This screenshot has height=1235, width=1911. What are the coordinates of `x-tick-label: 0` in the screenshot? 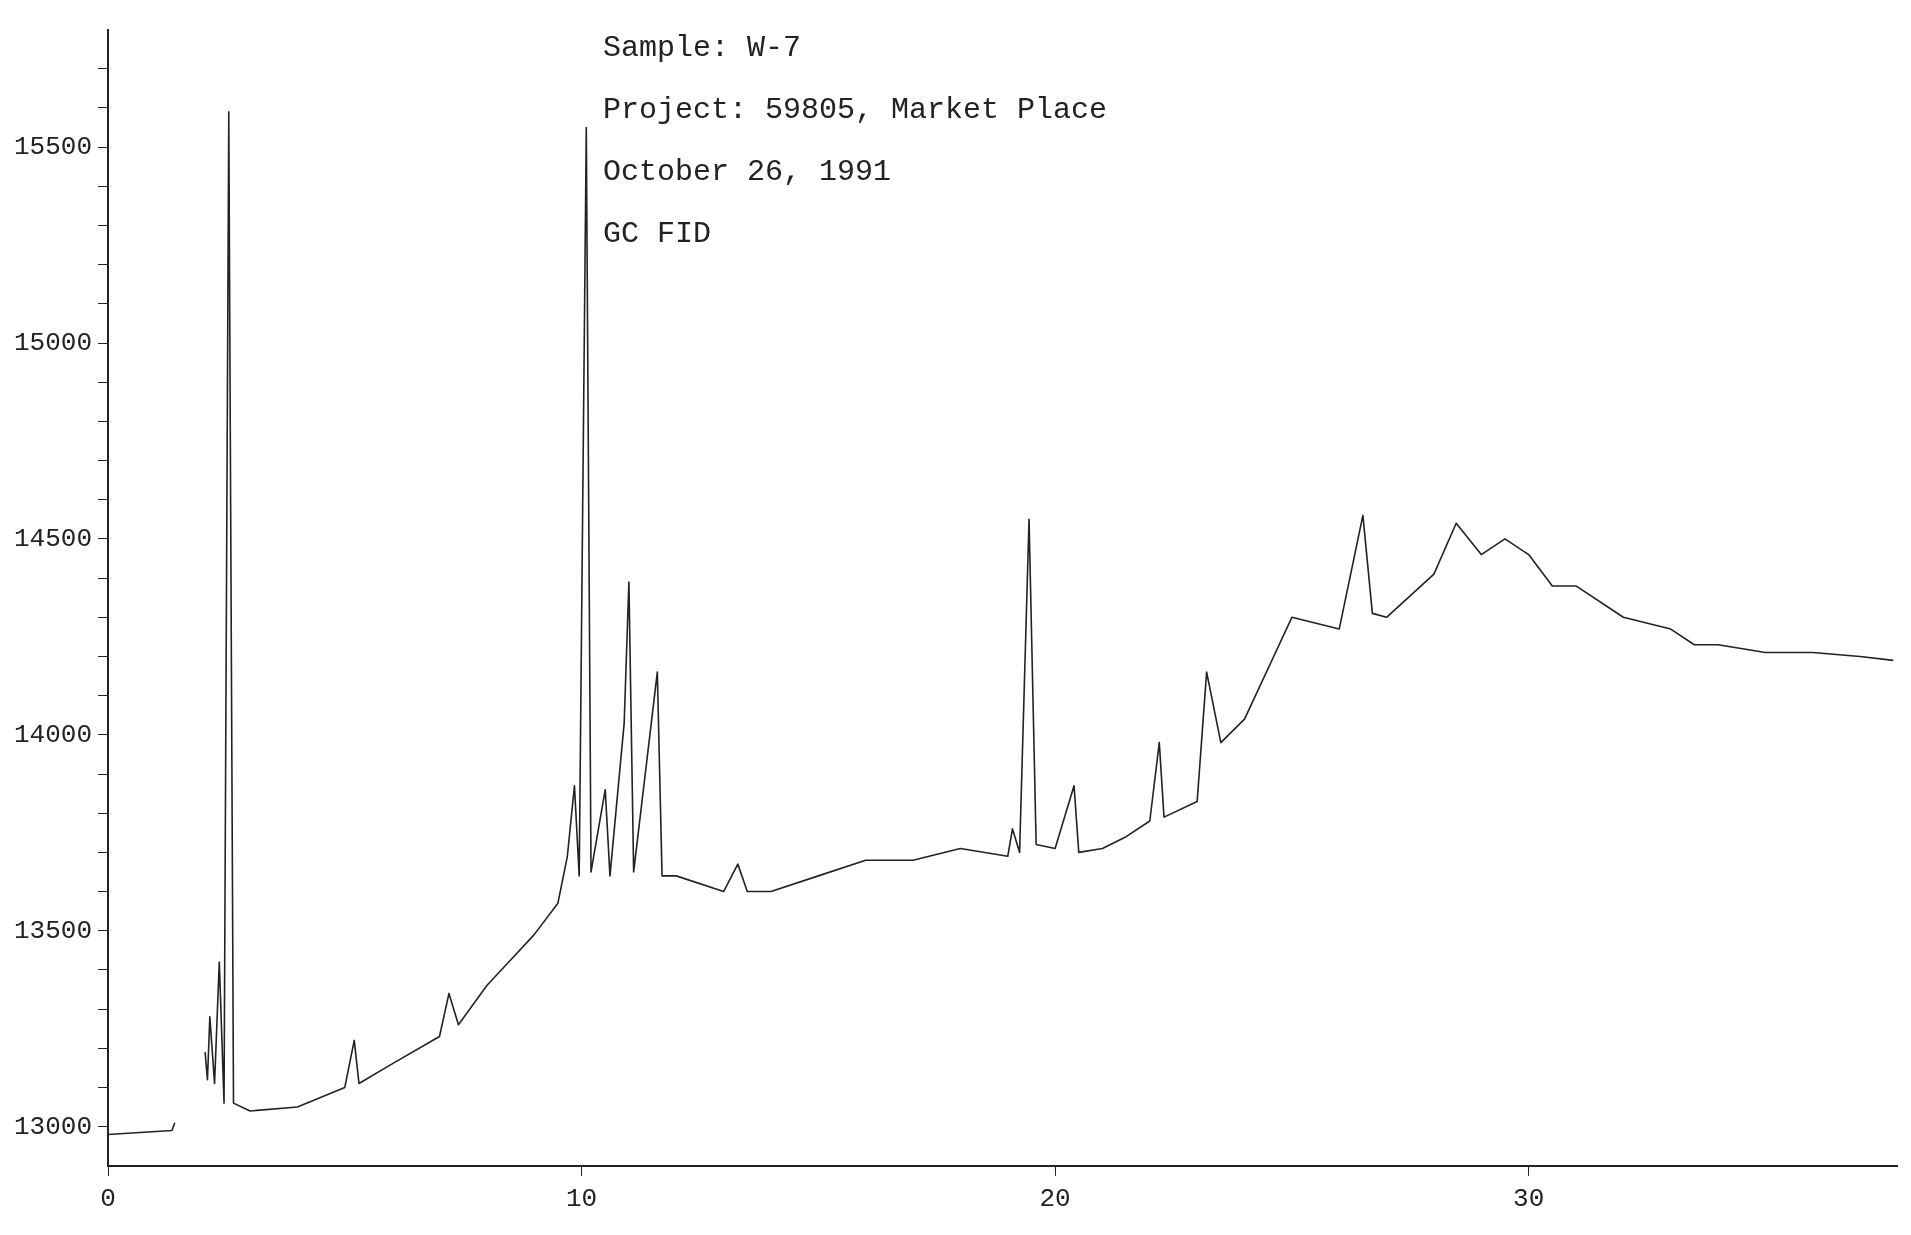 It's located at (108, 1199).